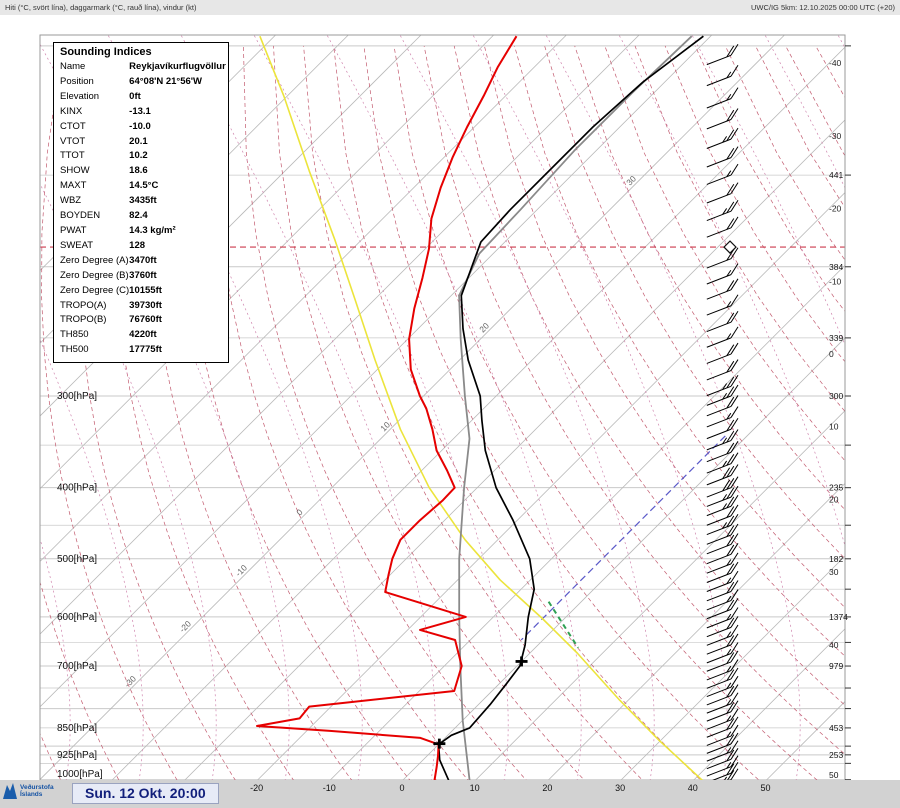 This screenshot has height=808, width=900. What do you see at coordinates (835, 354) in the screenshot?
I see `right-temp-labels: -40 -30 -20 -10 0 10 20 30 40` at bounding box center [835, 354].